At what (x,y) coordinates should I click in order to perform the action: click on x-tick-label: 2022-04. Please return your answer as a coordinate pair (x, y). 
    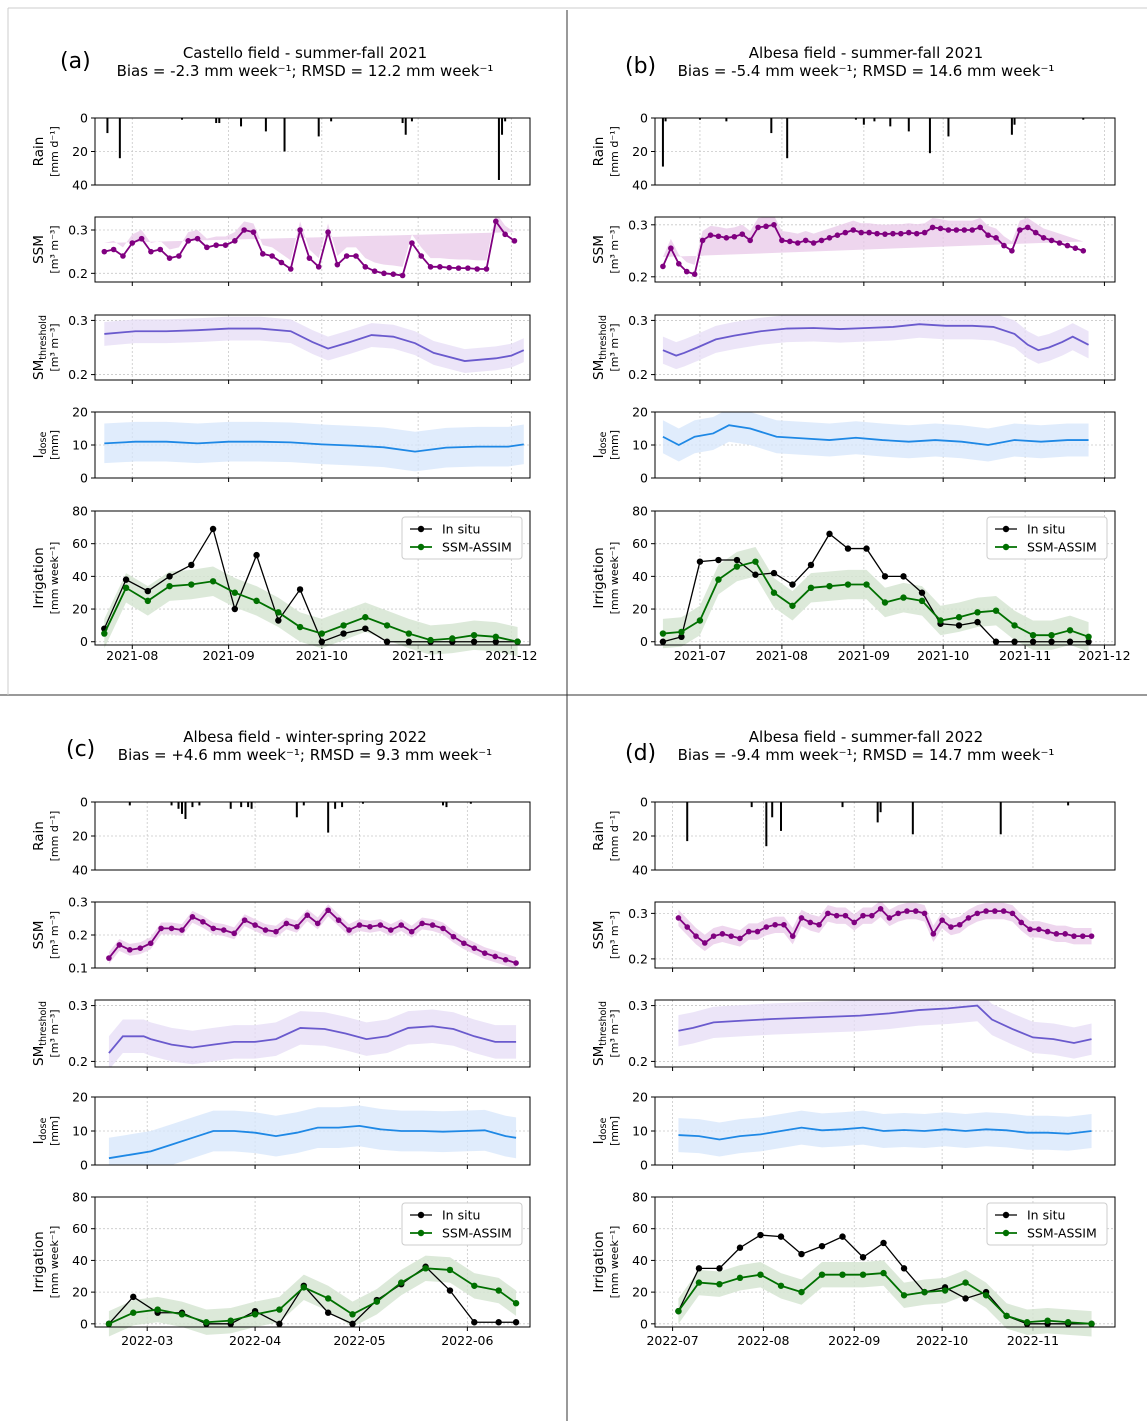
    Looking at the image, I should click on (255, 1340).